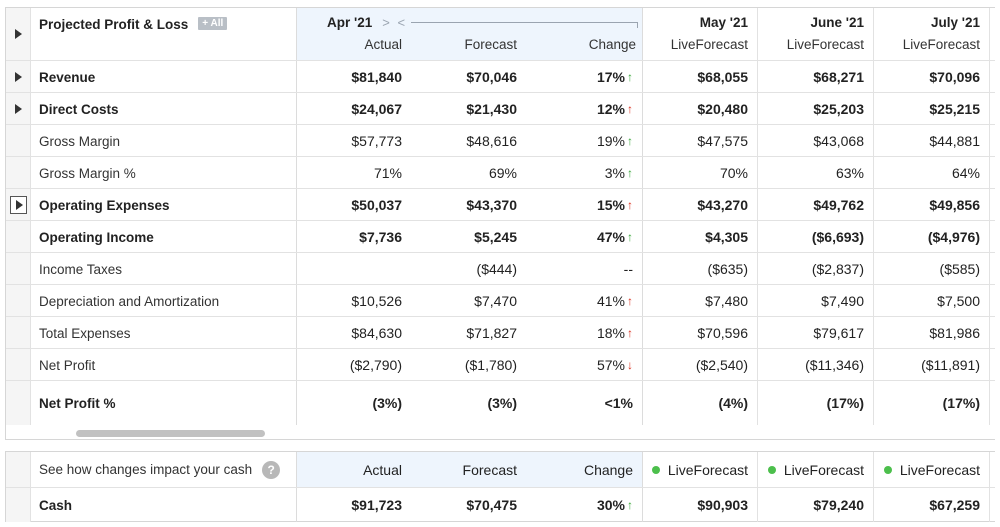 The image size is (1000, 527). I want to click on apr-range-tick, so click(638, 25).